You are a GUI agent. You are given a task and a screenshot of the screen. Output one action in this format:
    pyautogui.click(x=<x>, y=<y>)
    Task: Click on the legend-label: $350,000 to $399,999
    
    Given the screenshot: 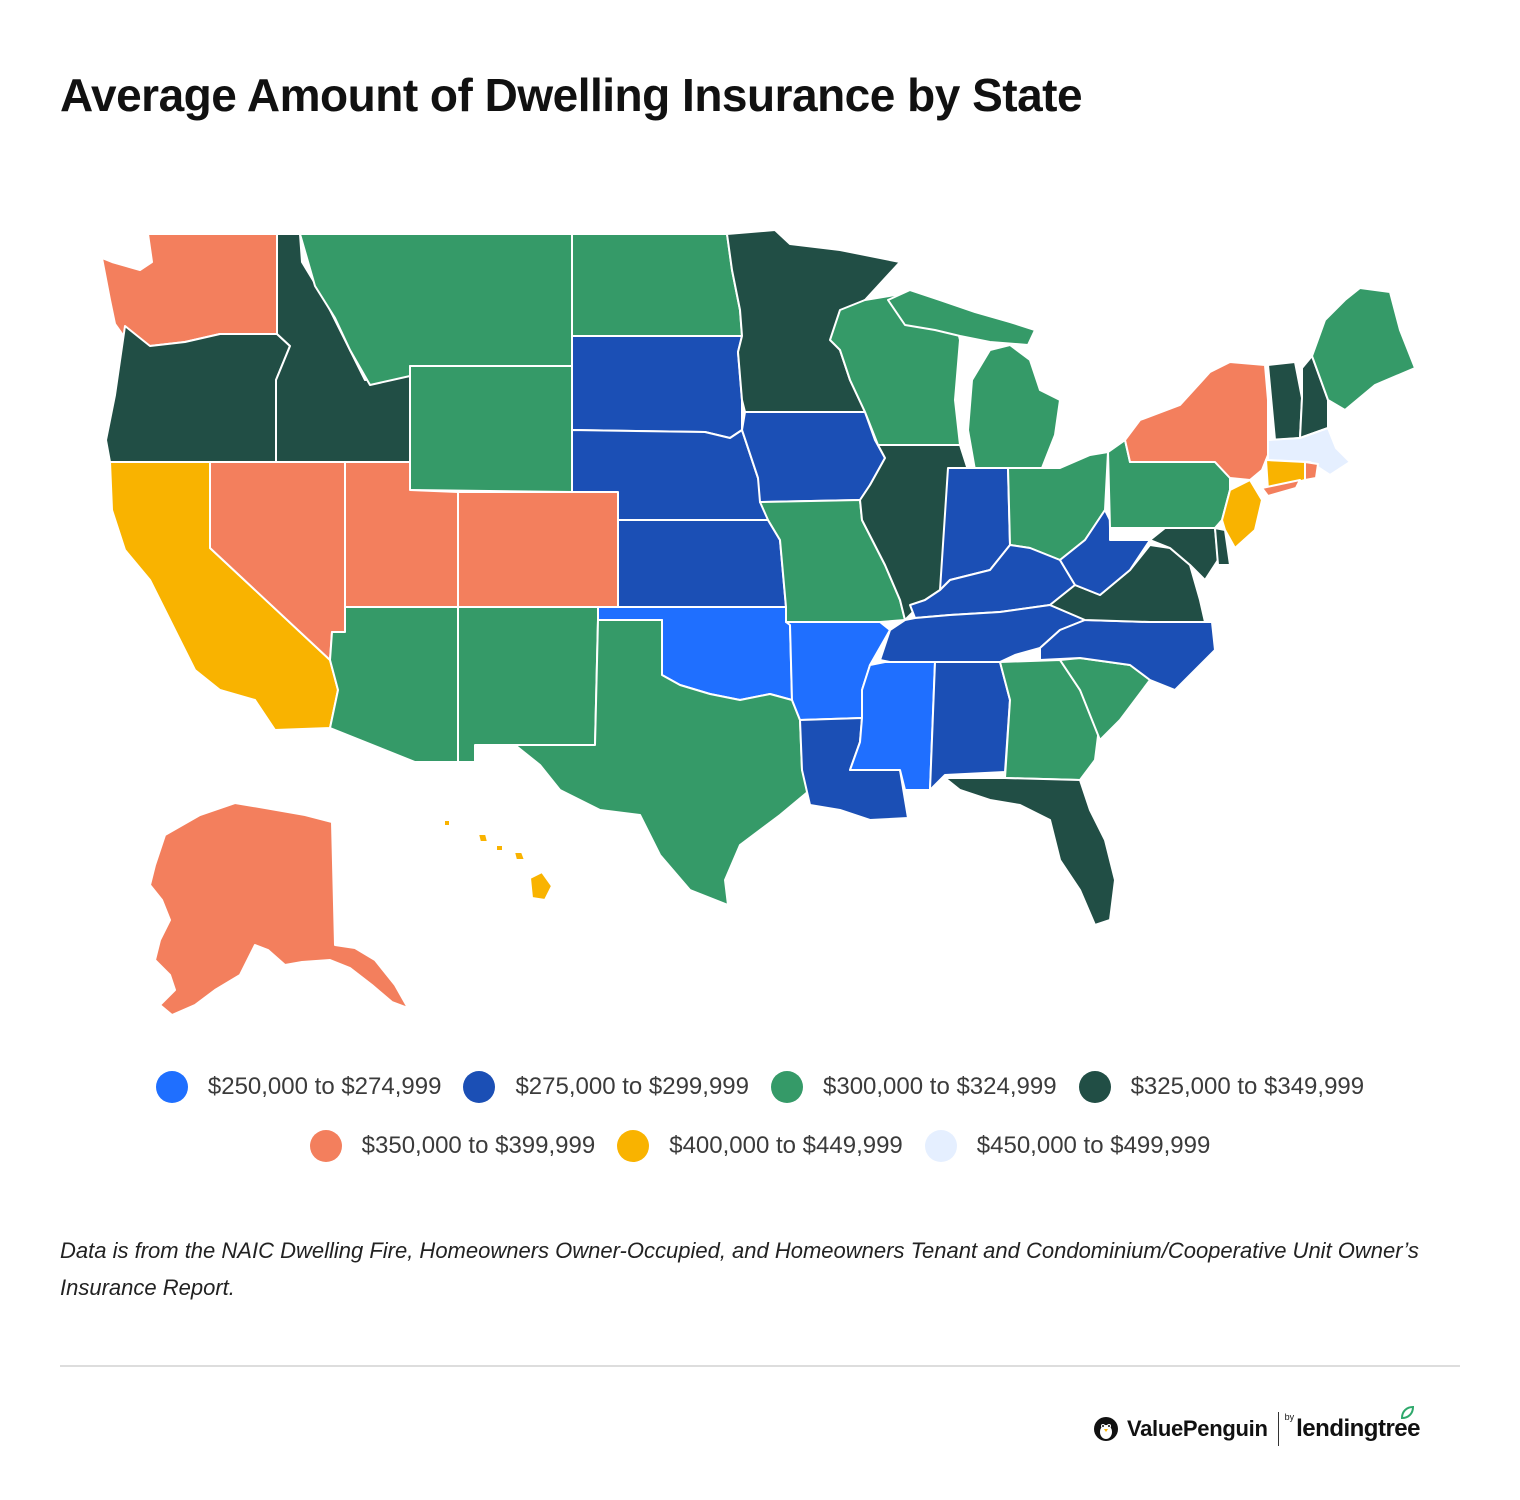 What is the action you would take?
    pyautogui.click(x=478, y=1145)
    